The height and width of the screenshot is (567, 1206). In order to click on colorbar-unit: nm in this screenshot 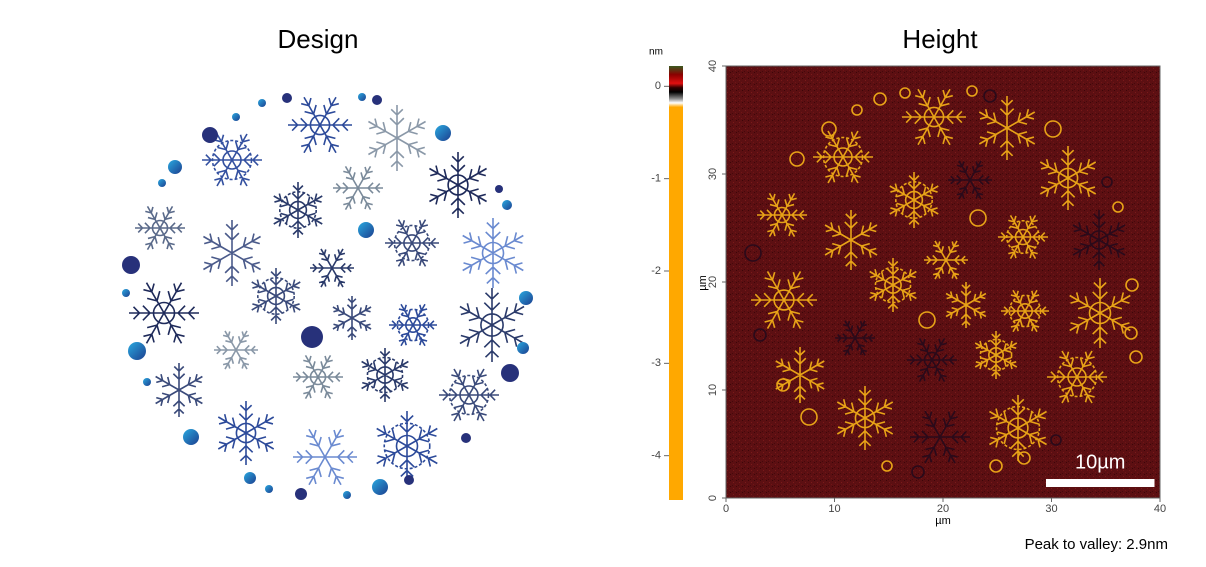, I will do `click(656, 52)`.